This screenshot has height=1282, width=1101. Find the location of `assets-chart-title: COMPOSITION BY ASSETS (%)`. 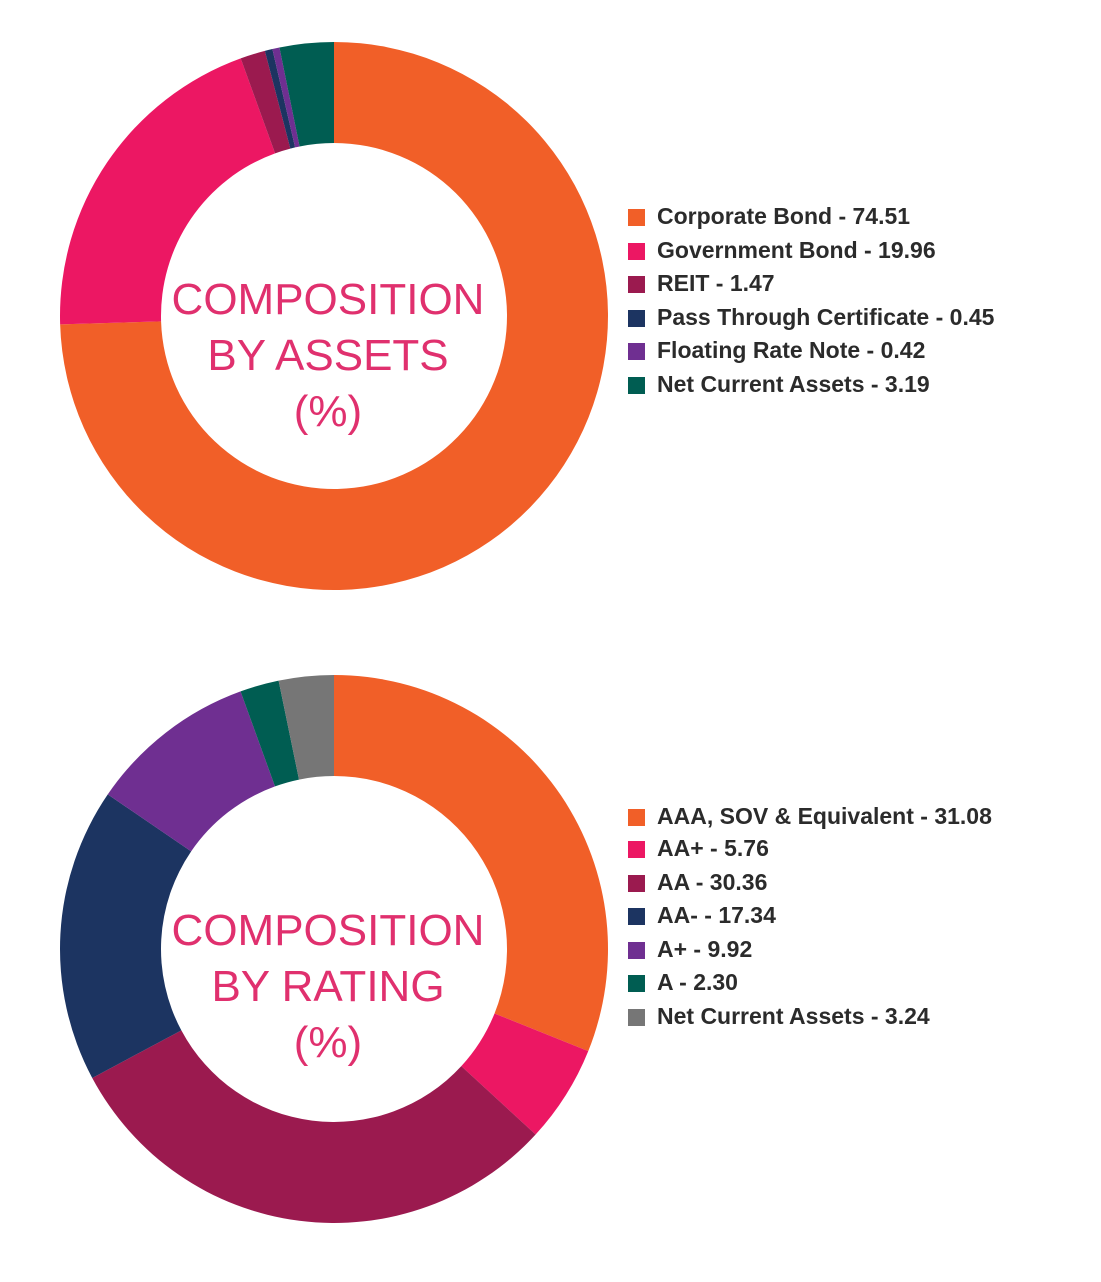

assets-chart-title: COMPOSITION BY ASSETS (%) is located at coordinates (328, 356).